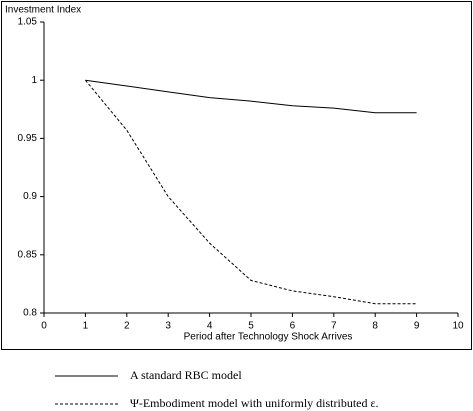  Describe the element at coordinates (127, 326) in the screenshot. I see `x-tick-label: 2` at that location.